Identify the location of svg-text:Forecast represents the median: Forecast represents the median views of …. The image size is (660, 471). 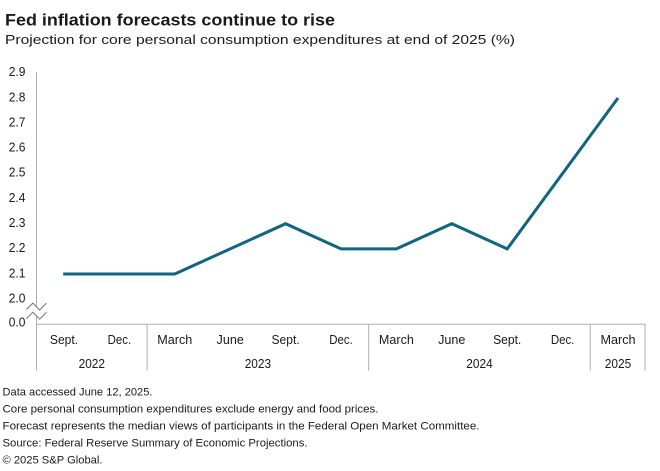
(241, 426).